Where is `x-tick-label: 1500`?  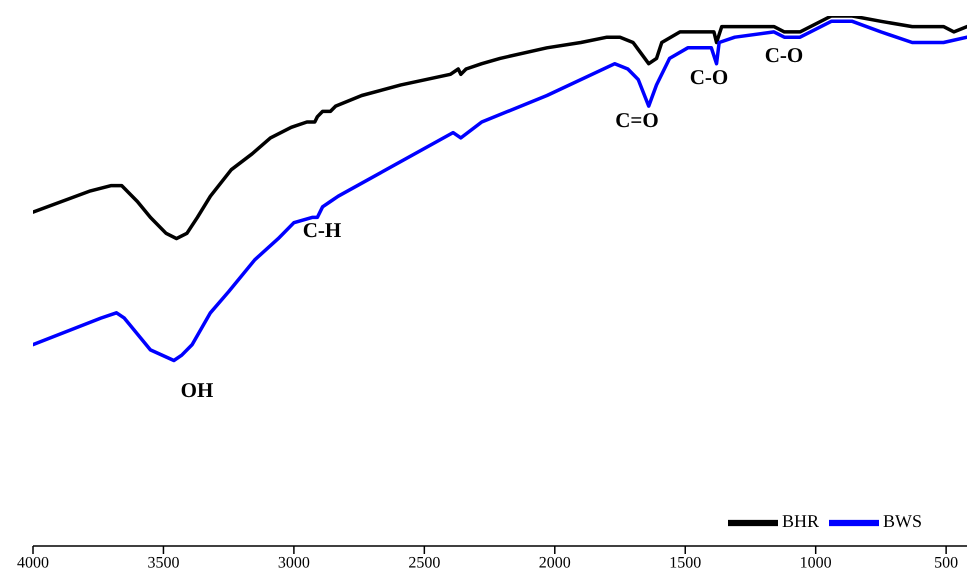
x-tick-label: 1500 is located at coordinates (685, 561).